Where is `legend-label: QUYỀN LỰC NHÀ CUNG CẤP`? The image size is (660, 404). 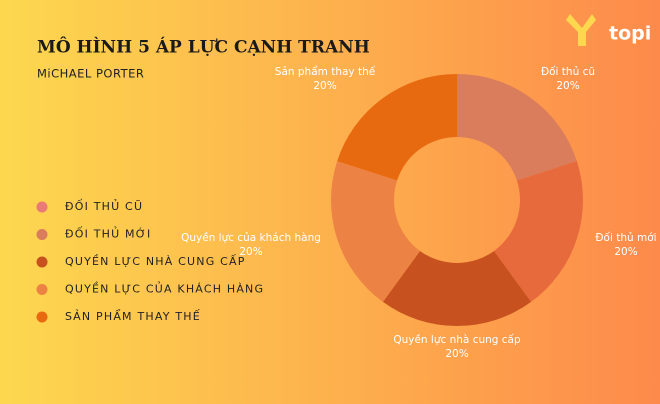 legend-label: QUYỀN LỰC NHÀ CUNG CẤP is located at coordinates (155, 261).